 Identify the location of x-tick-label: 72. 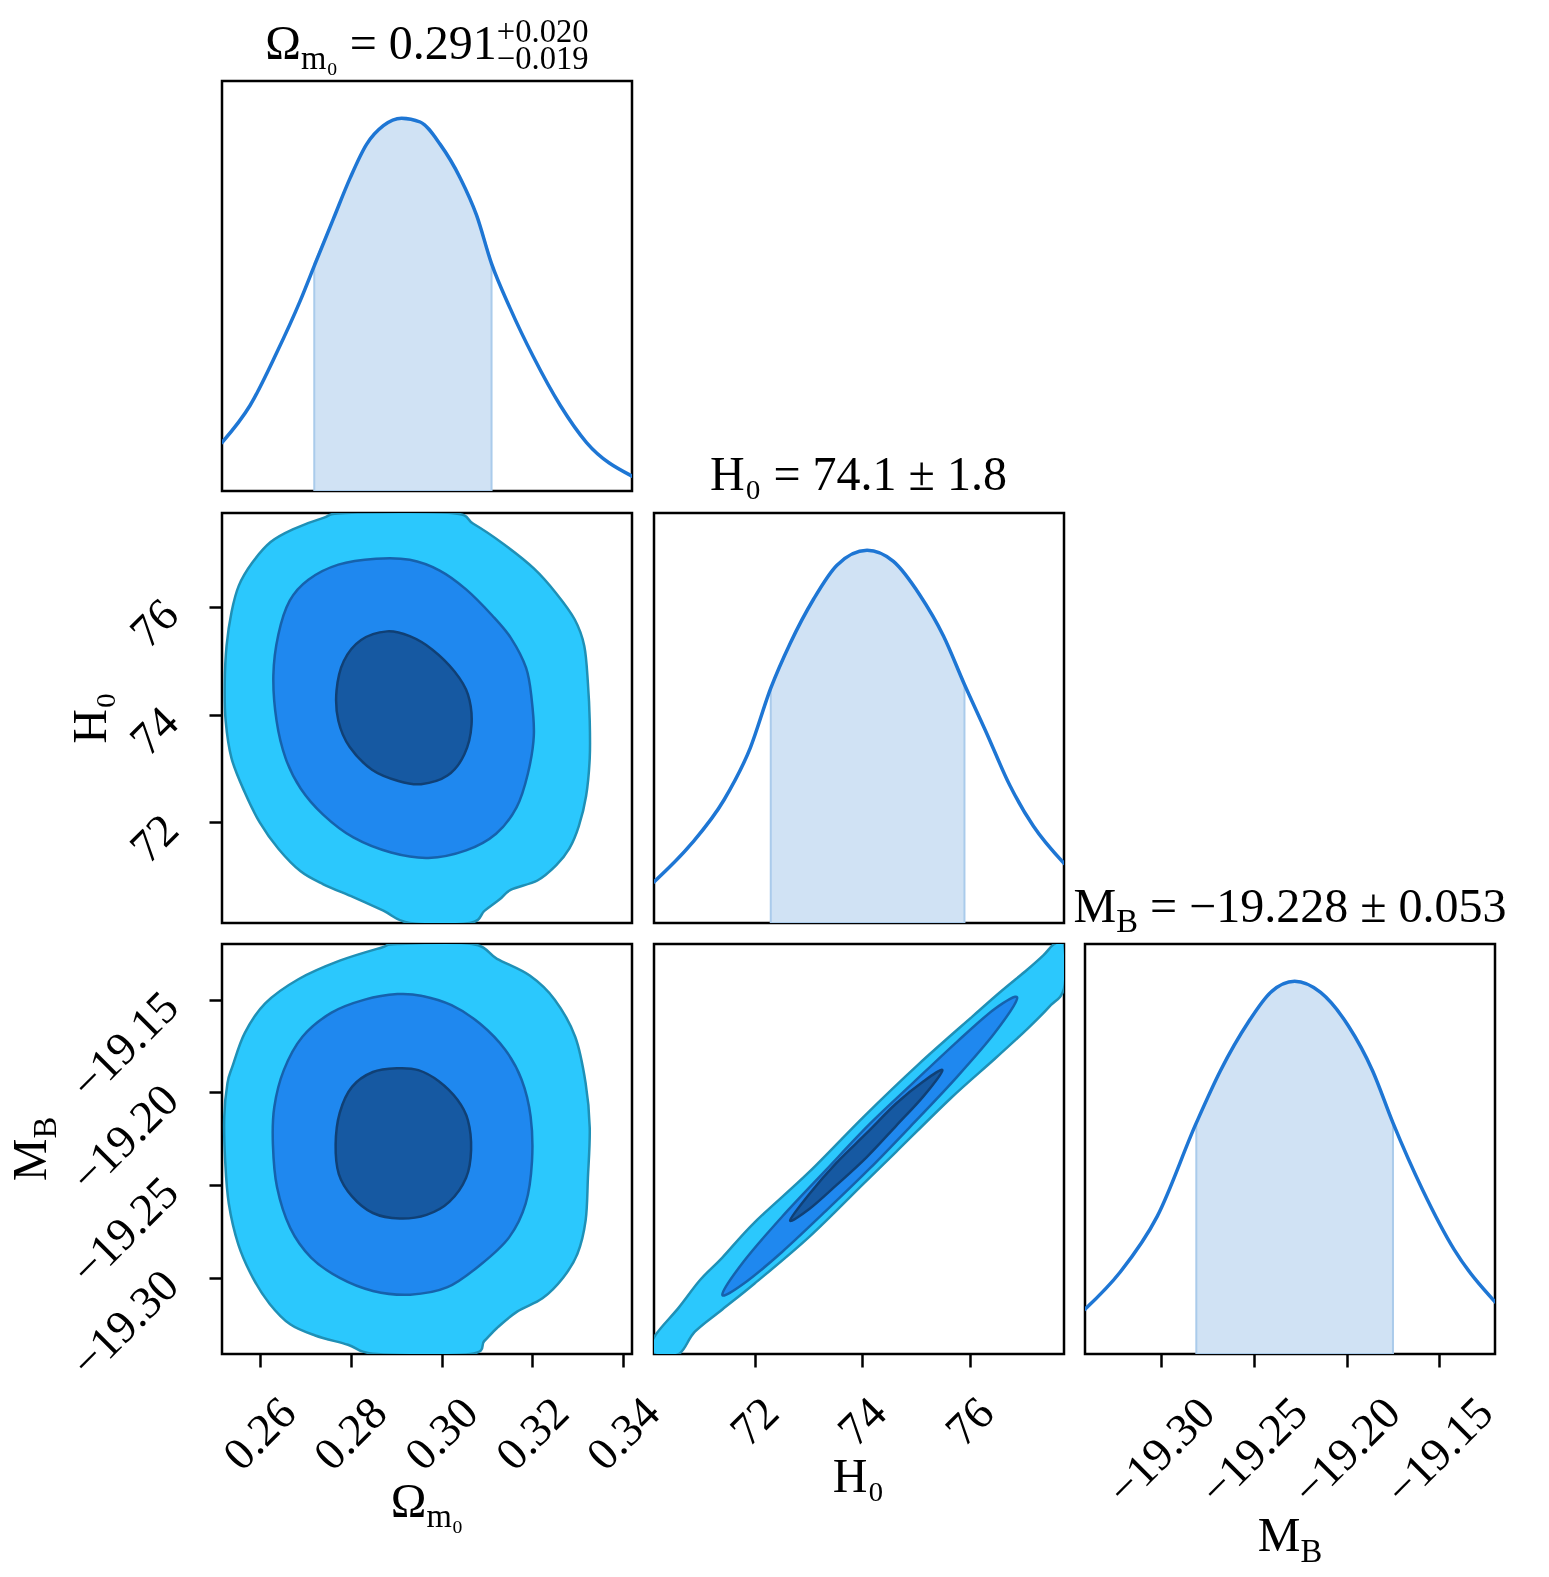
(753, 1421).